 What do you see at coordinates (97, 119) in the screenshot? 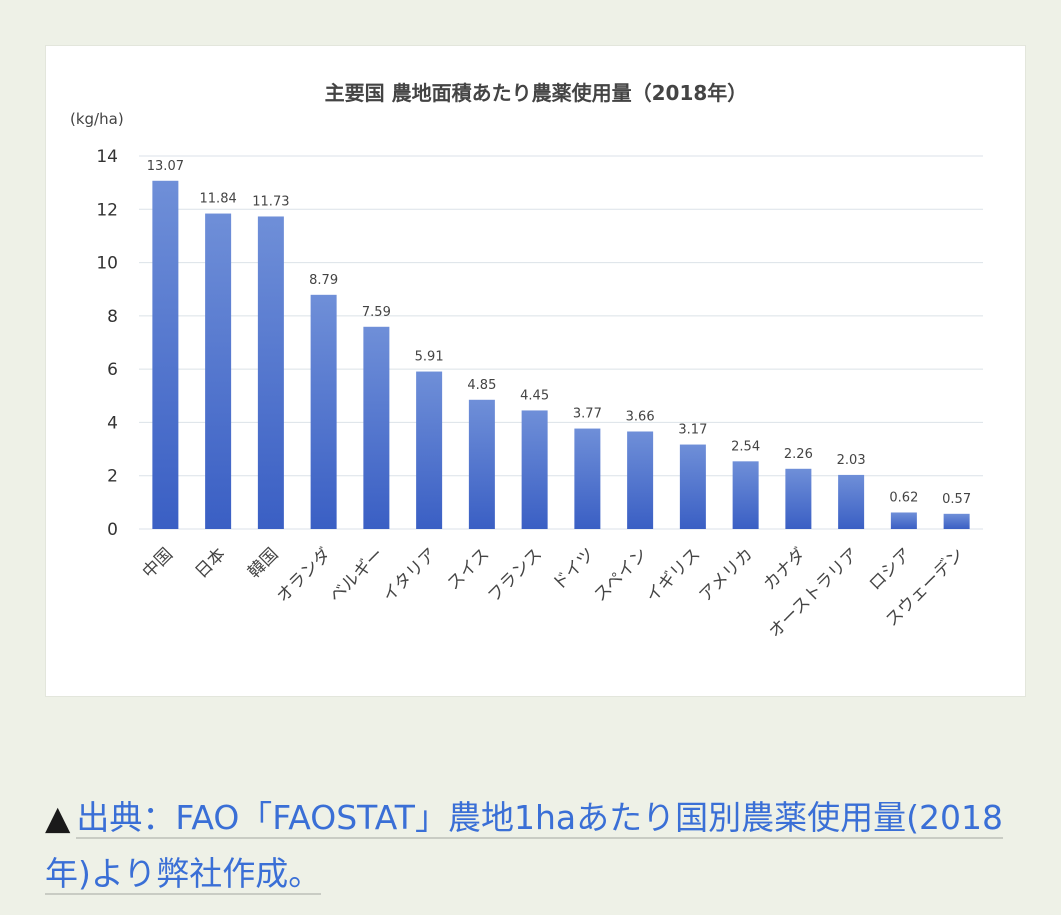
I see `y-axis-unit: (kg/ha)` at bounding box center [97, 119].